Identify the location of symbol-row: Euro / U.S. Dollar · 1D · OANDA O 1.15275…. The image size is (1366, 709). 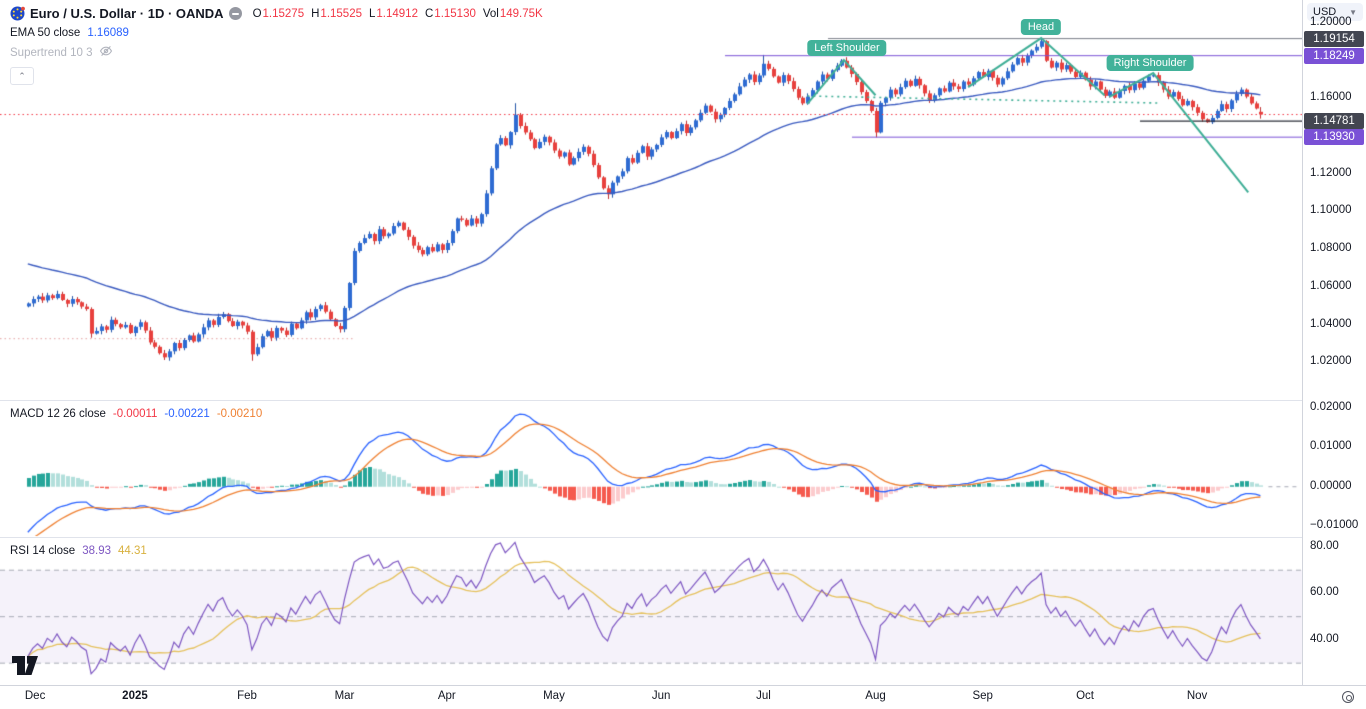
(276, 13).